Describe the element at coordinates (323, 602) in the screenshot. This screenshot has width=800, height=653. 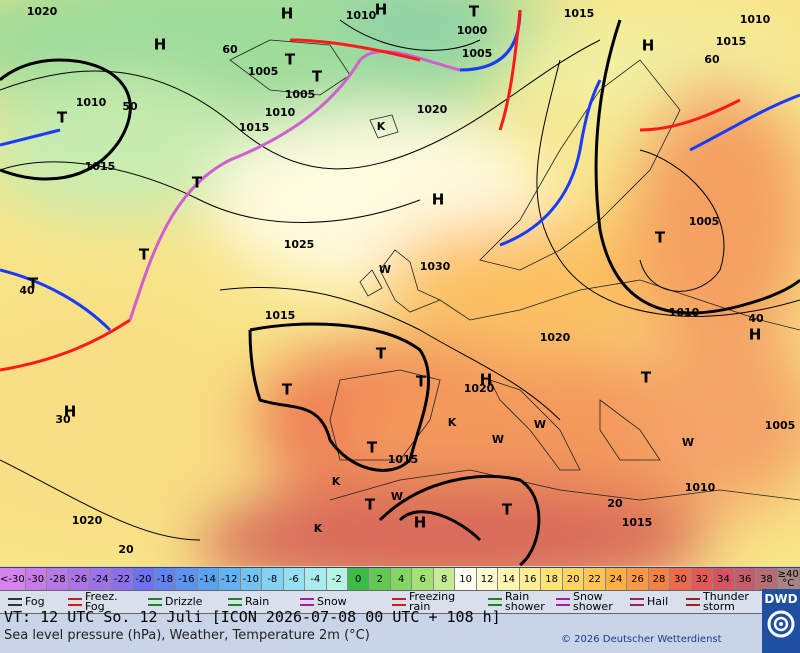
I see `legend-item: Snow` at that location.